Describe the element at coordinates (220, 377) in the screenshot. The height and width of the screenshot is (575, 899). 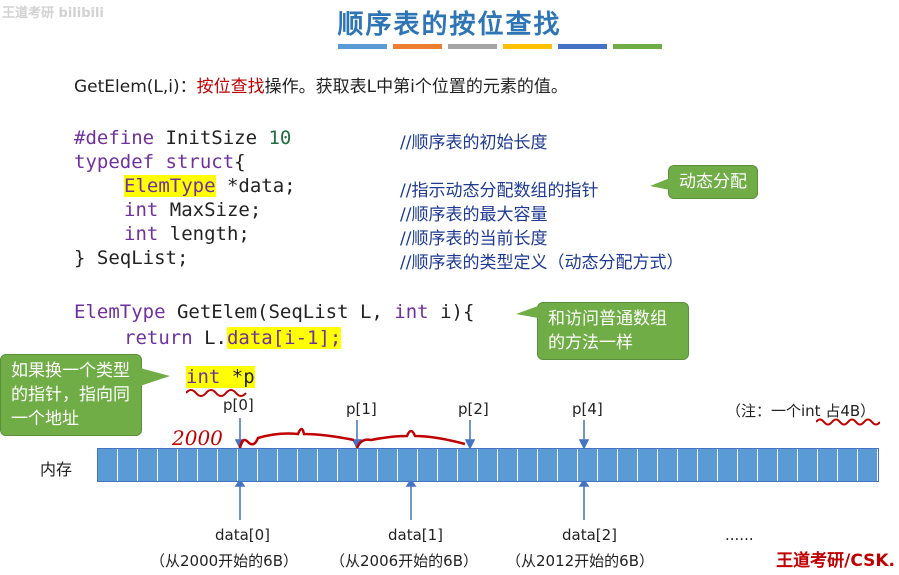
I see `int-pointer-decl: int *p` at that location.